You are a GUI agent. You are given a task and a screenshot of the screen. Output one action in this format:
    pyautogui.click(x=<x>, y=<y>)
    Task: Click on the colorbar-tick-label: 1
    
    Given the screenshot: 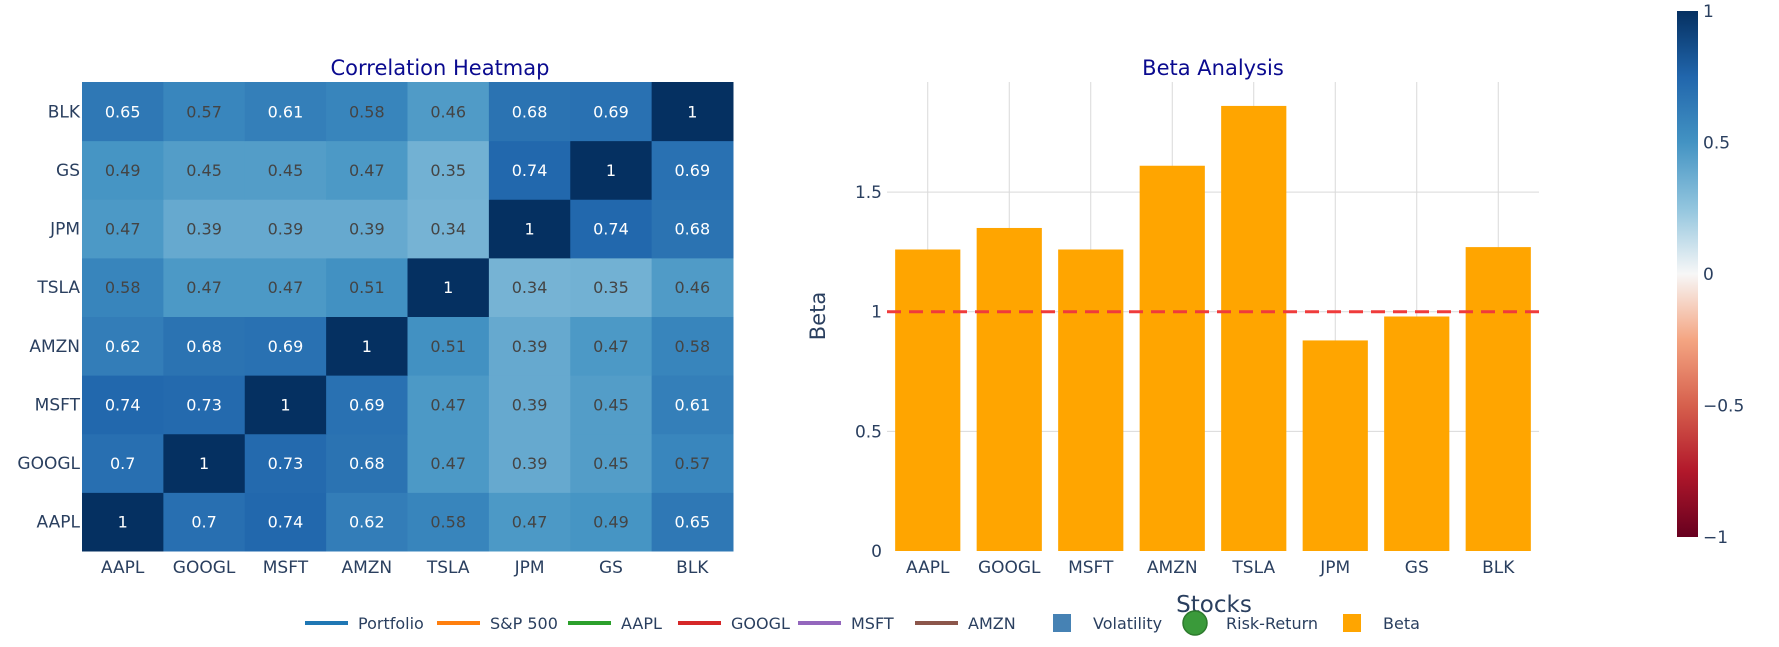 What is the action you would take?
    pyautogui.click(x=1708, y=12)
    